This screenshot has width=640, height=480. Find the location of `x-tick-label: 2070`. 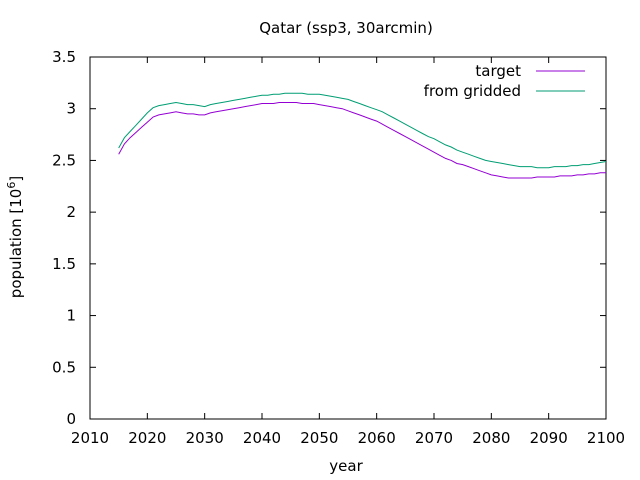

x-tick-label: 2070 is located at coordinates (434, 438).